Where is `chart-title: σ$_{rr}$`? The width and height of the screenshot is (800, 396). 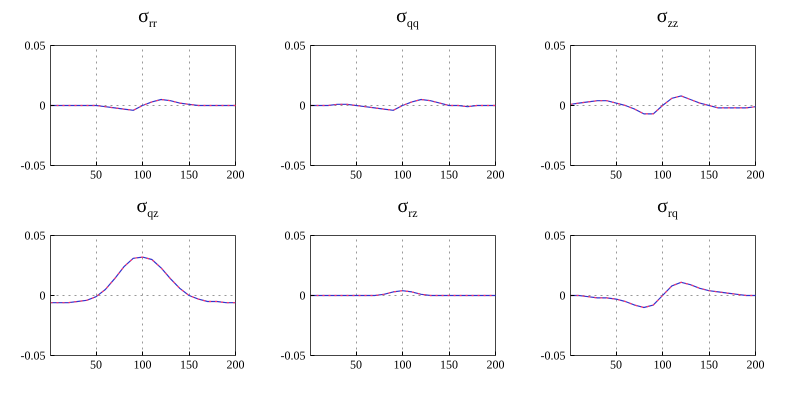 chart-title: σ$_{rr}$ is located at coordinates (147, 18).